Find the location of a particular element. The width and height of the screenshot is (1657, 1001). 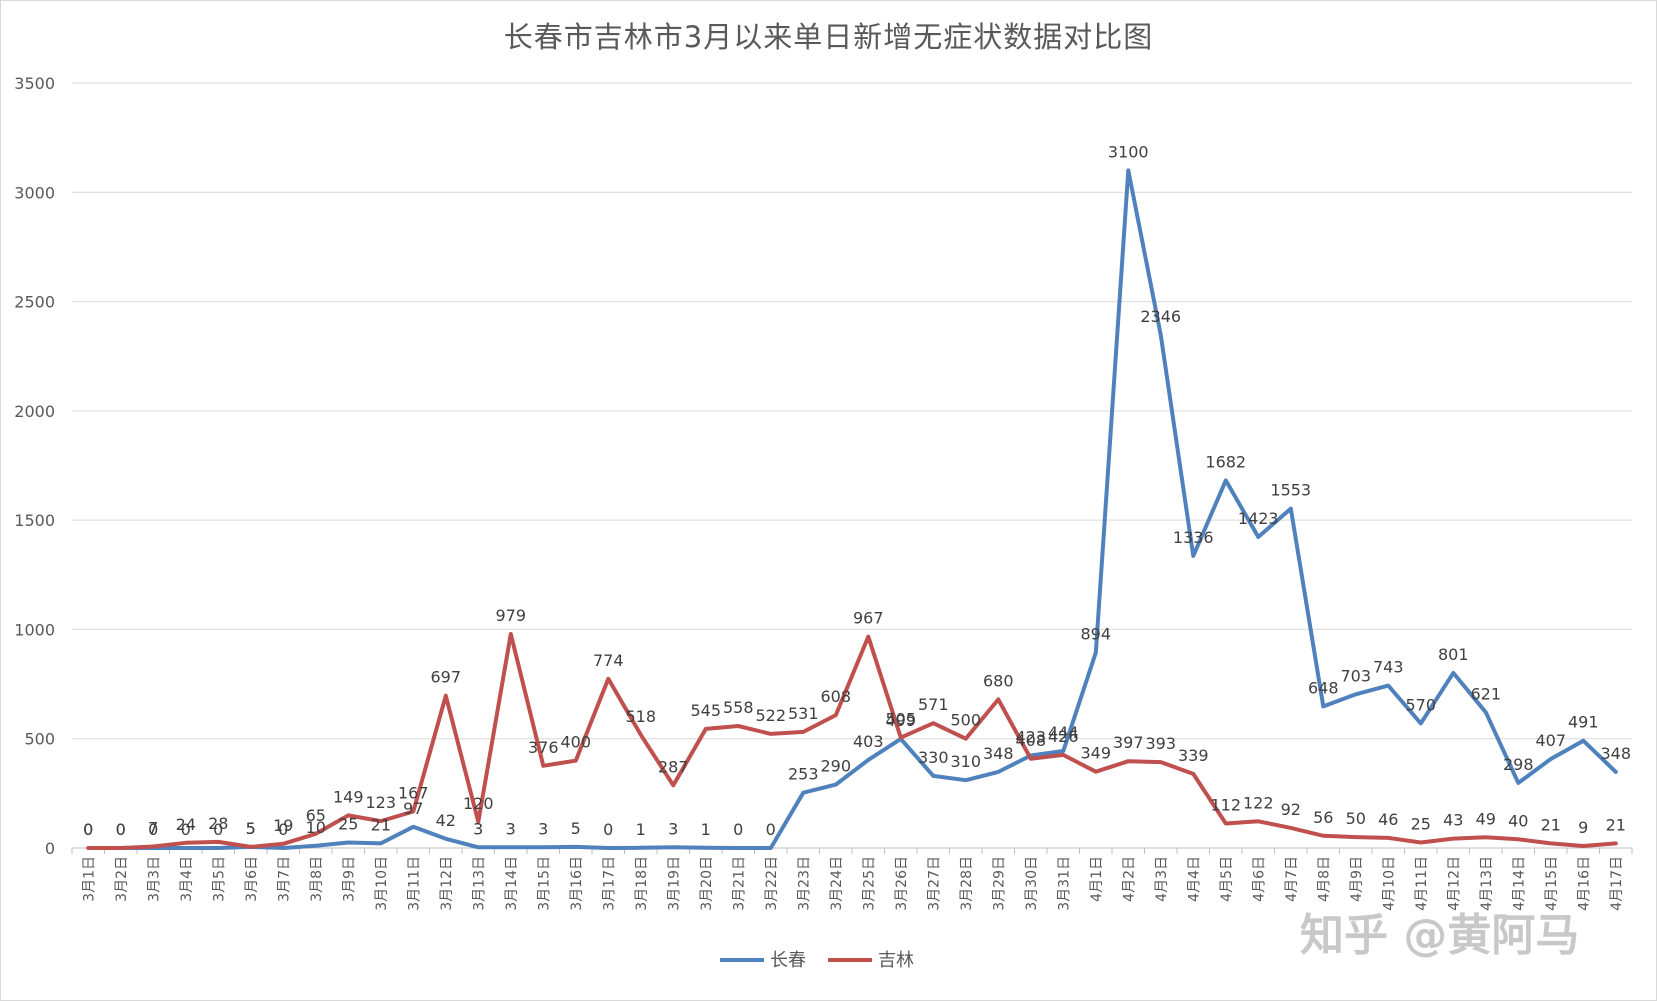

data-label: 1682 is located at coordinates (1225, 461).